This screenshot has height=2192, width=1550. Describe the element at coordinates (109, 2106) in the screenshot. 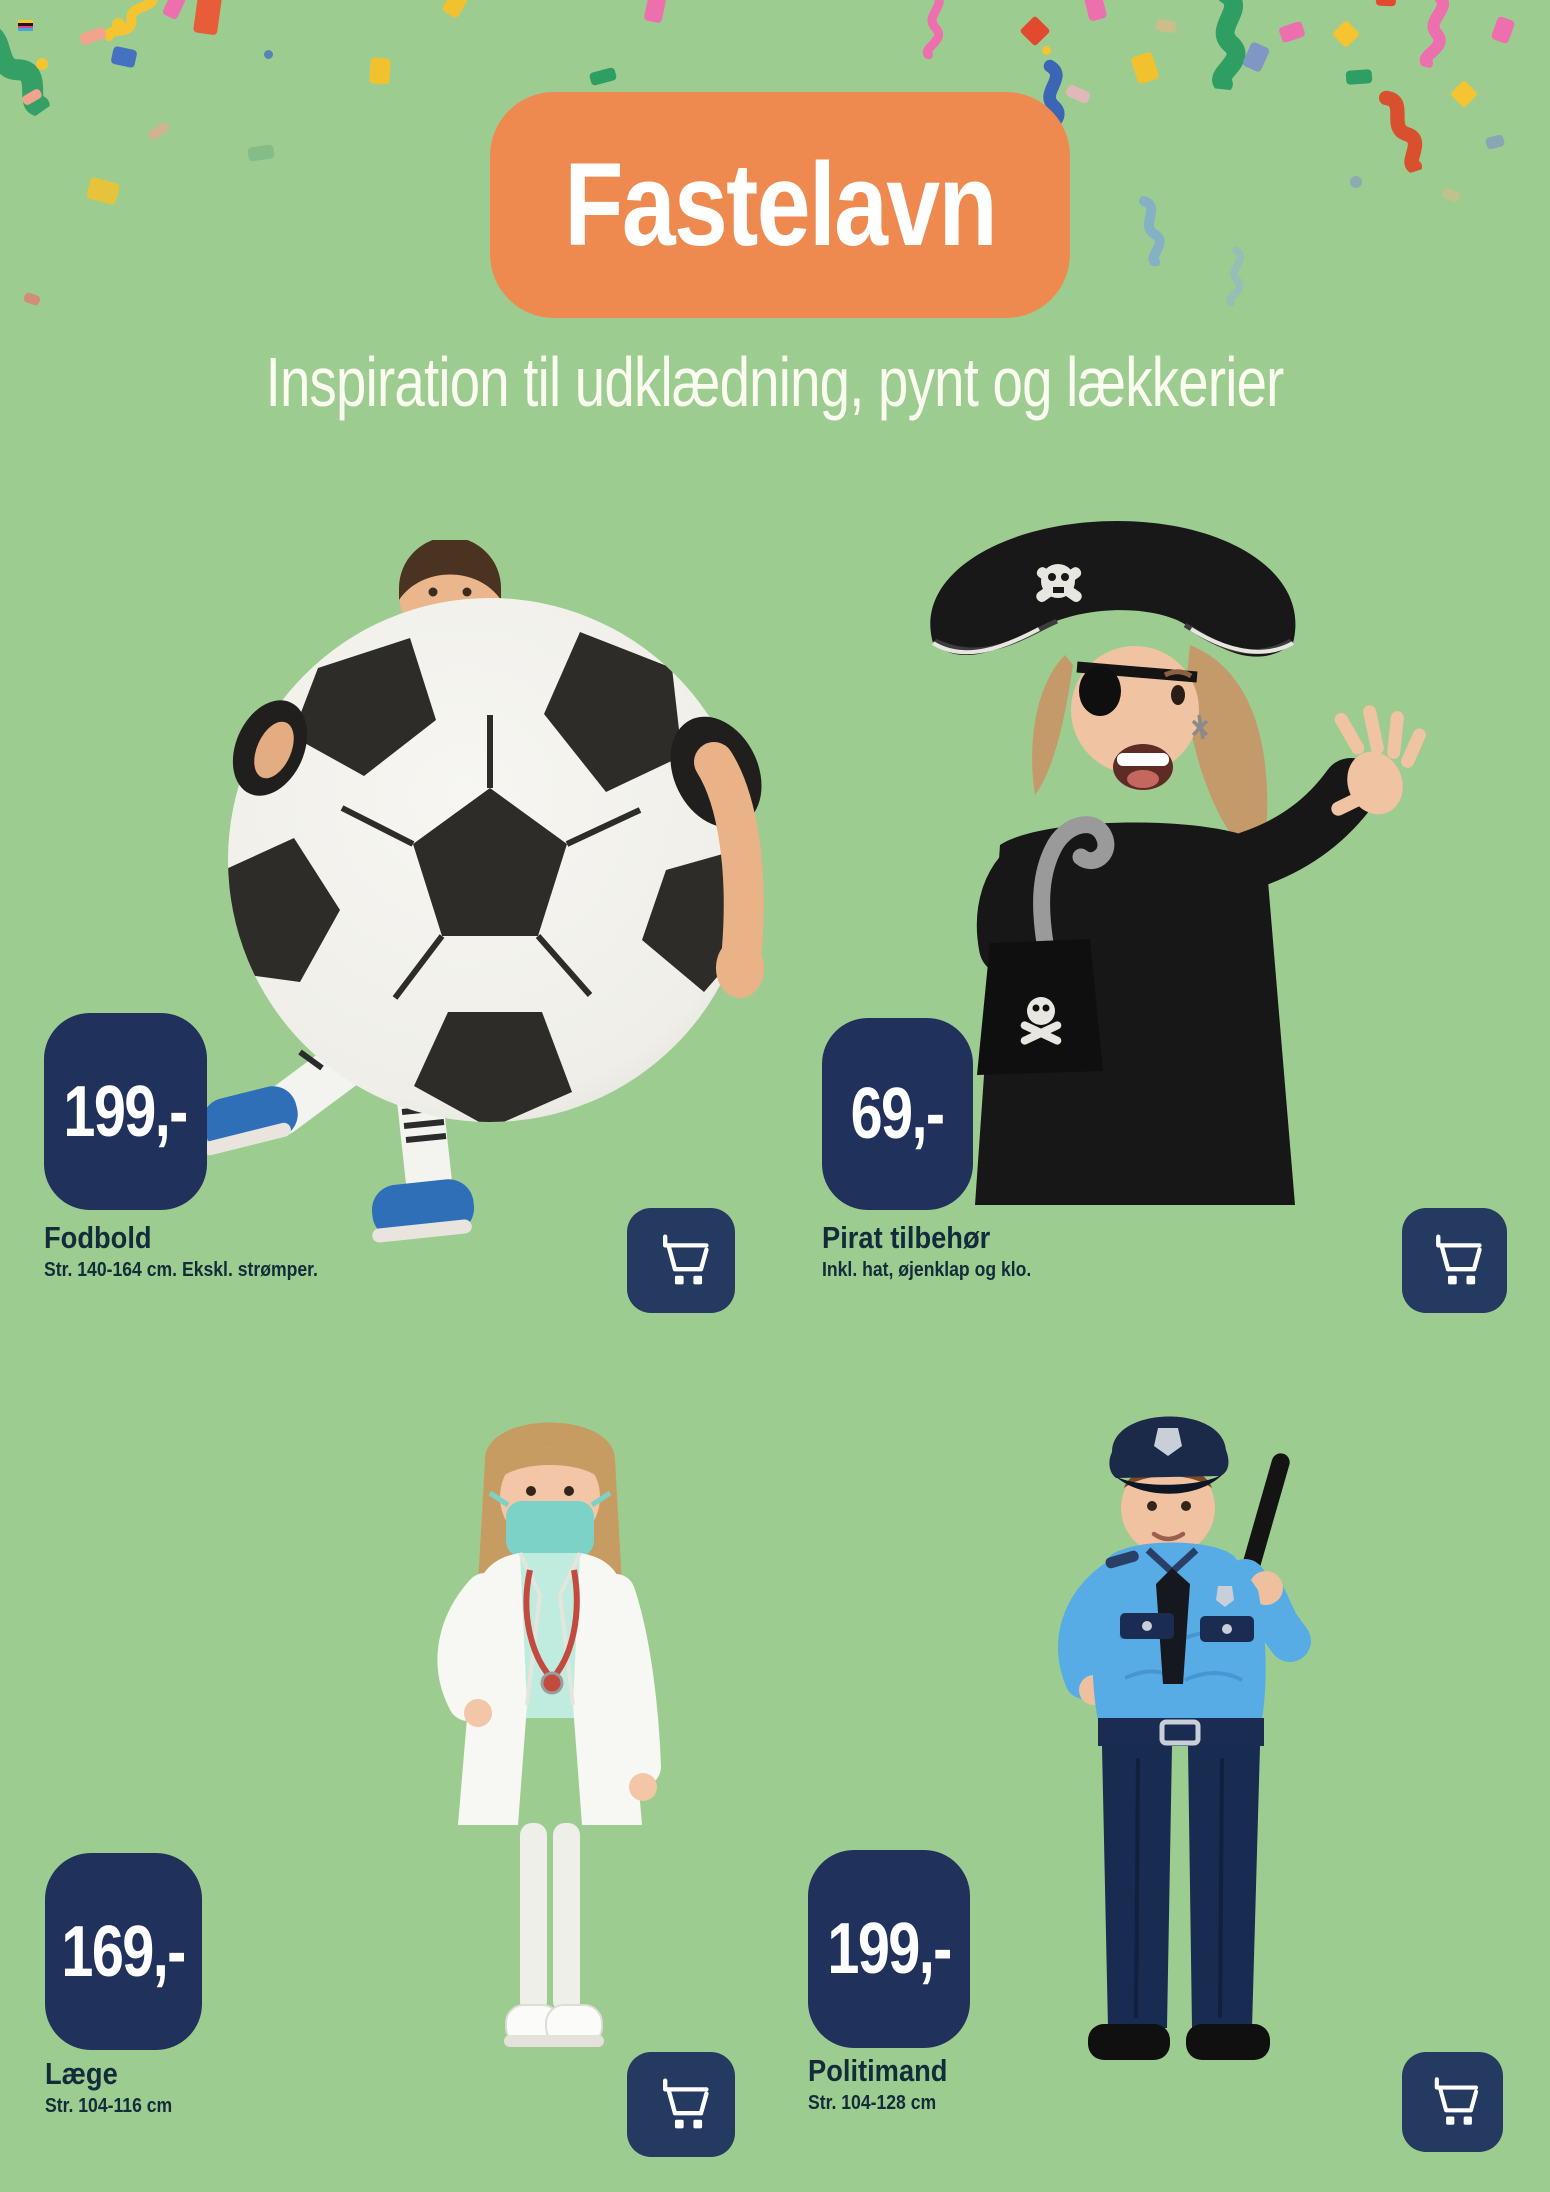

I see `product-details: Str. 104-116 cm` at that location.